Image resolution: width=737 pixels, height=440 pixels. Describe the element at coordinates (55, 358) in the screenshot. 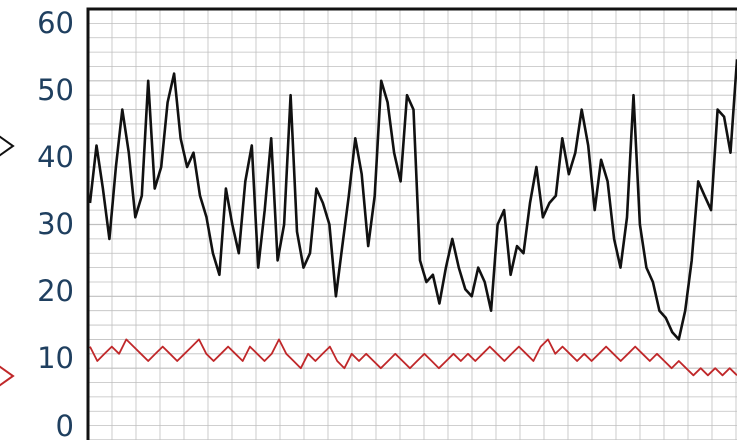

I see `y-tick-label: 10` at that location.